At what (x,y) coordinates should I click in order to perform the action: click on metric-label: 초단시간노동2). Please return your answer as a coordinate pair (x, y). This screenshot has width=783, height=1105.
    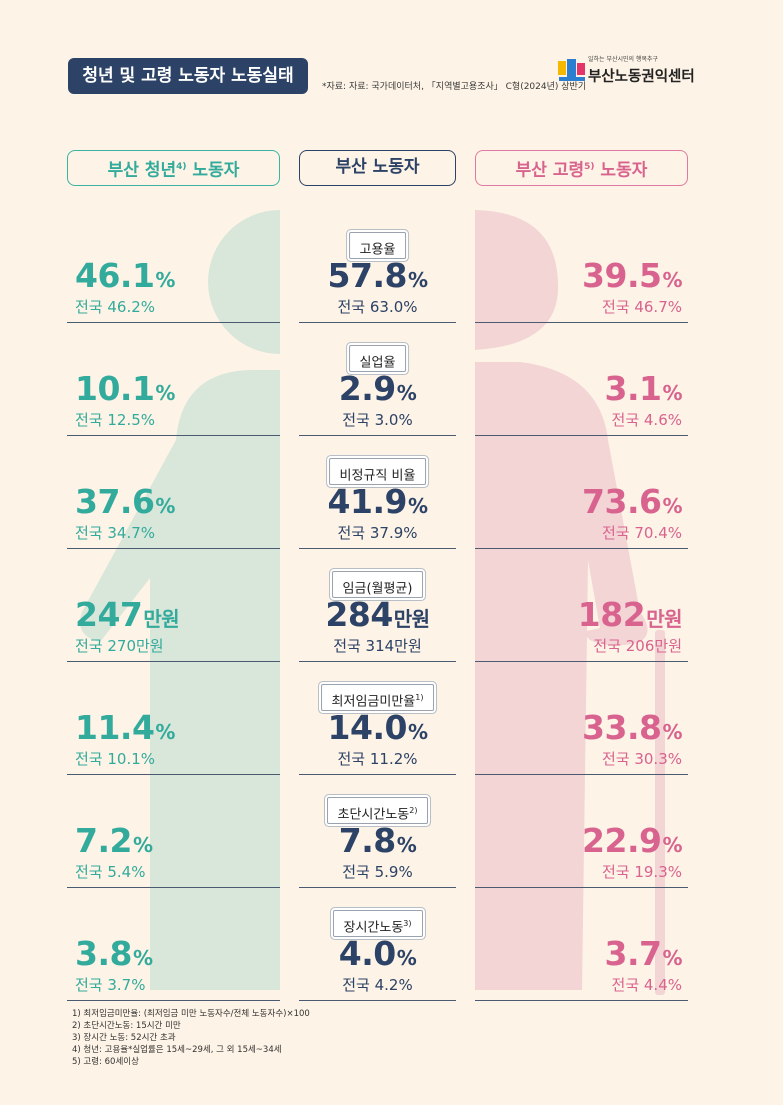
    Looking at the image, I should click on (377, 810).